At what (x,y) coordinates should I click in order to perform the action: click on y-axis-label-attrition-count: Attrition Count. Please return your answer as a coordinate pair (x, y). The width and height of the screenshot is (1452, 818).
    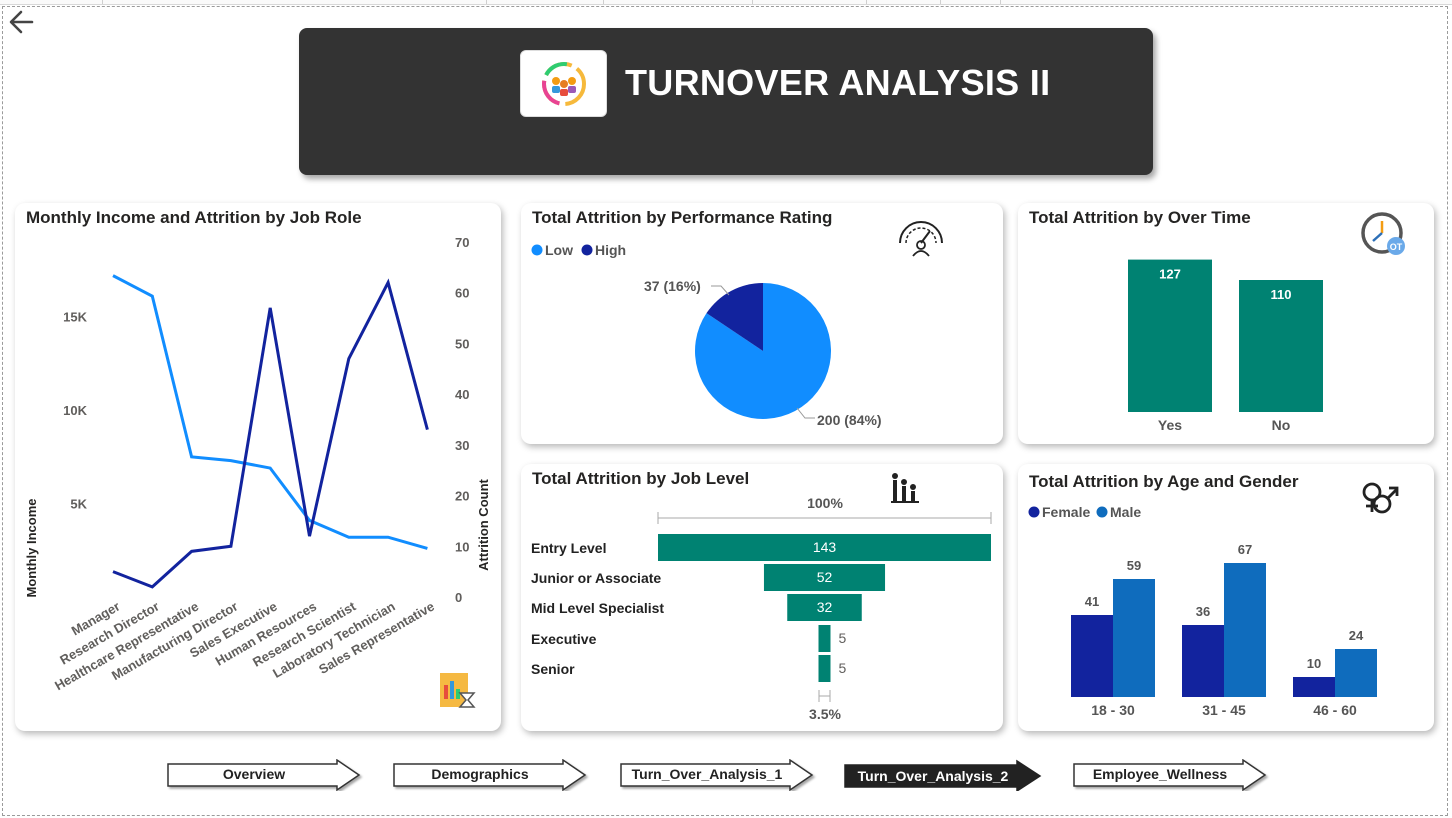
    Looking at the image, I should click on (483, 524).